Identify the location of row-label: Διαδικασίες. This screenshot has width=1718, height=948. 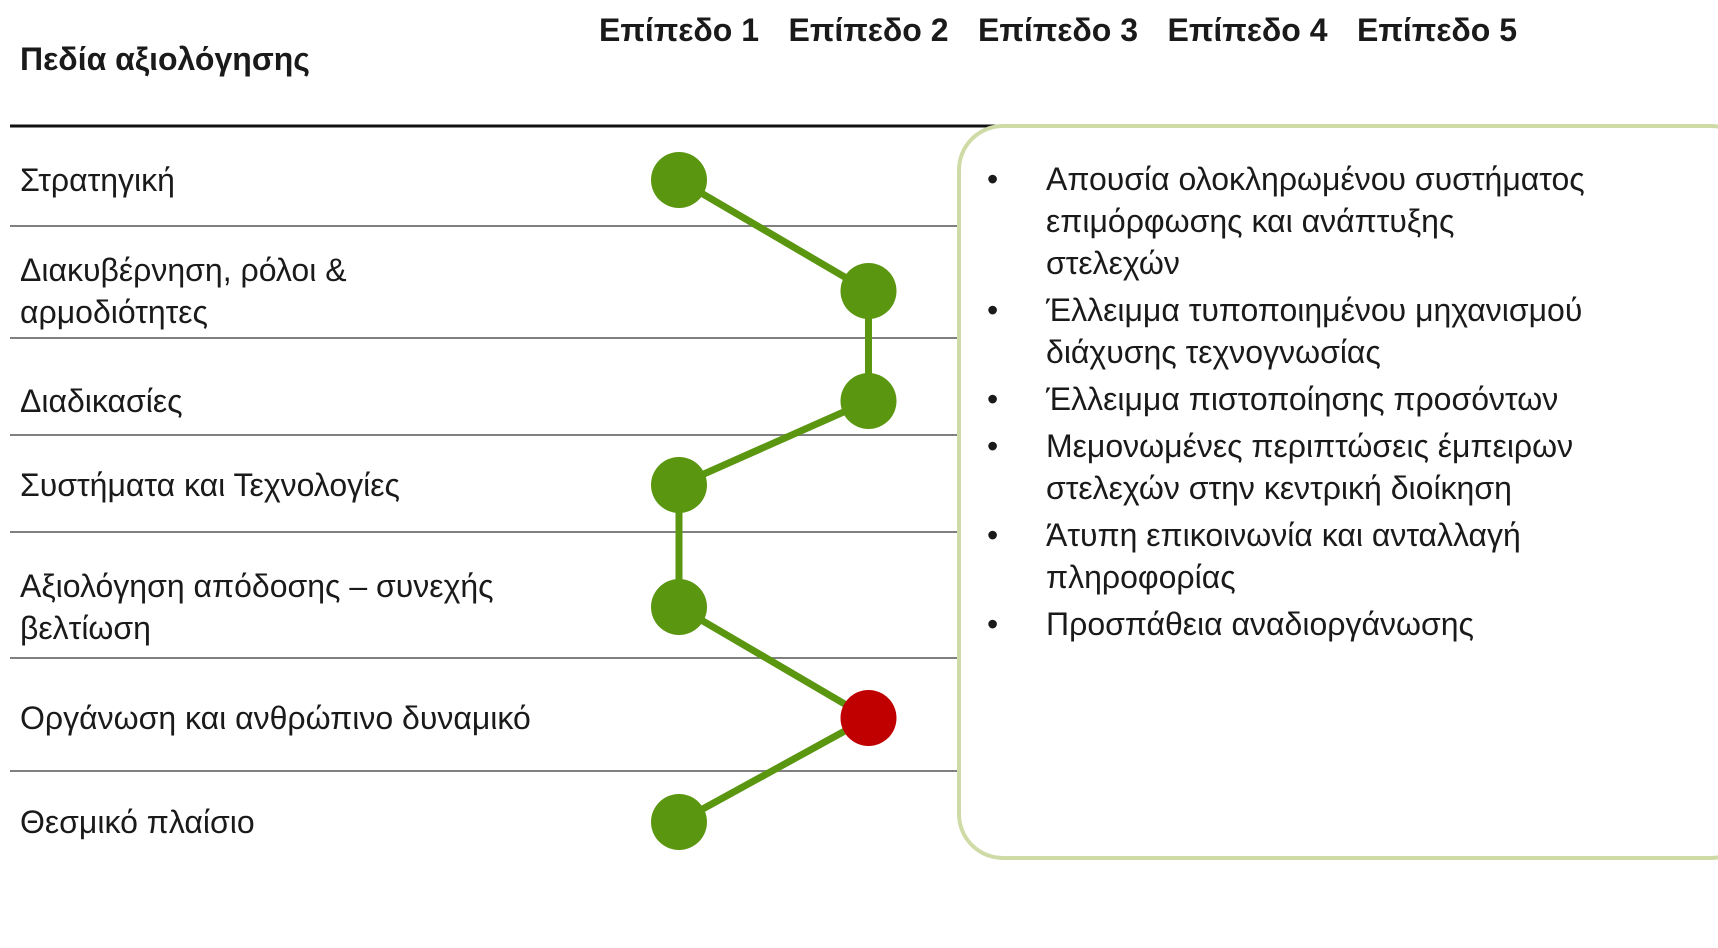
(101, 401).